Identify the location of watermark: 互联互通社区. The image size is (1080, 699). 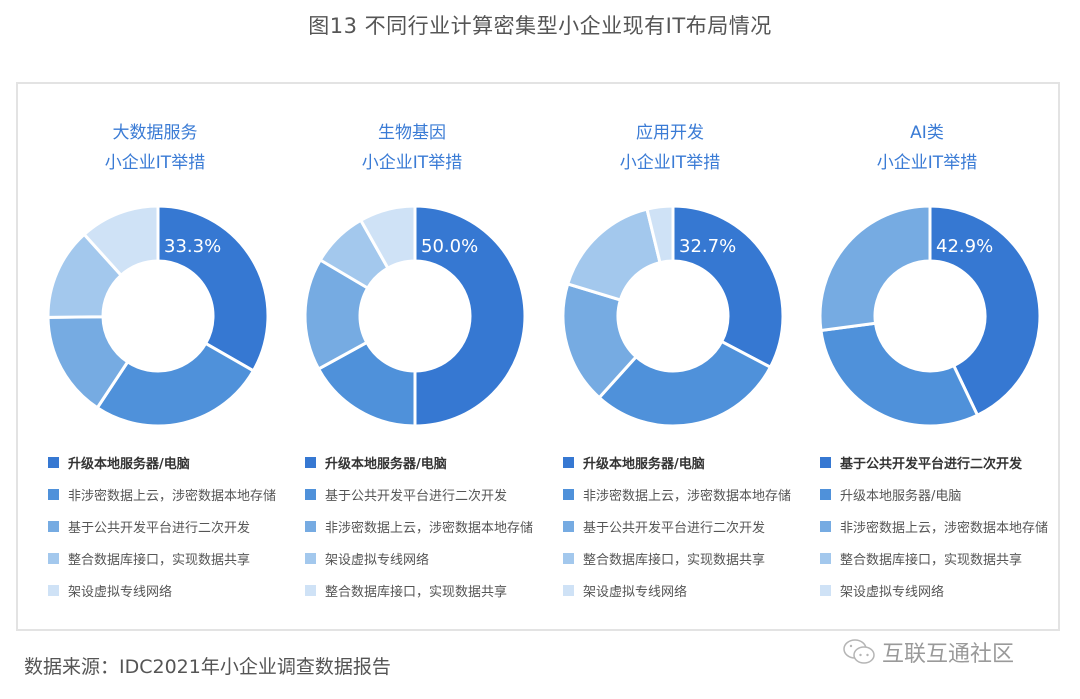
(928, 652).